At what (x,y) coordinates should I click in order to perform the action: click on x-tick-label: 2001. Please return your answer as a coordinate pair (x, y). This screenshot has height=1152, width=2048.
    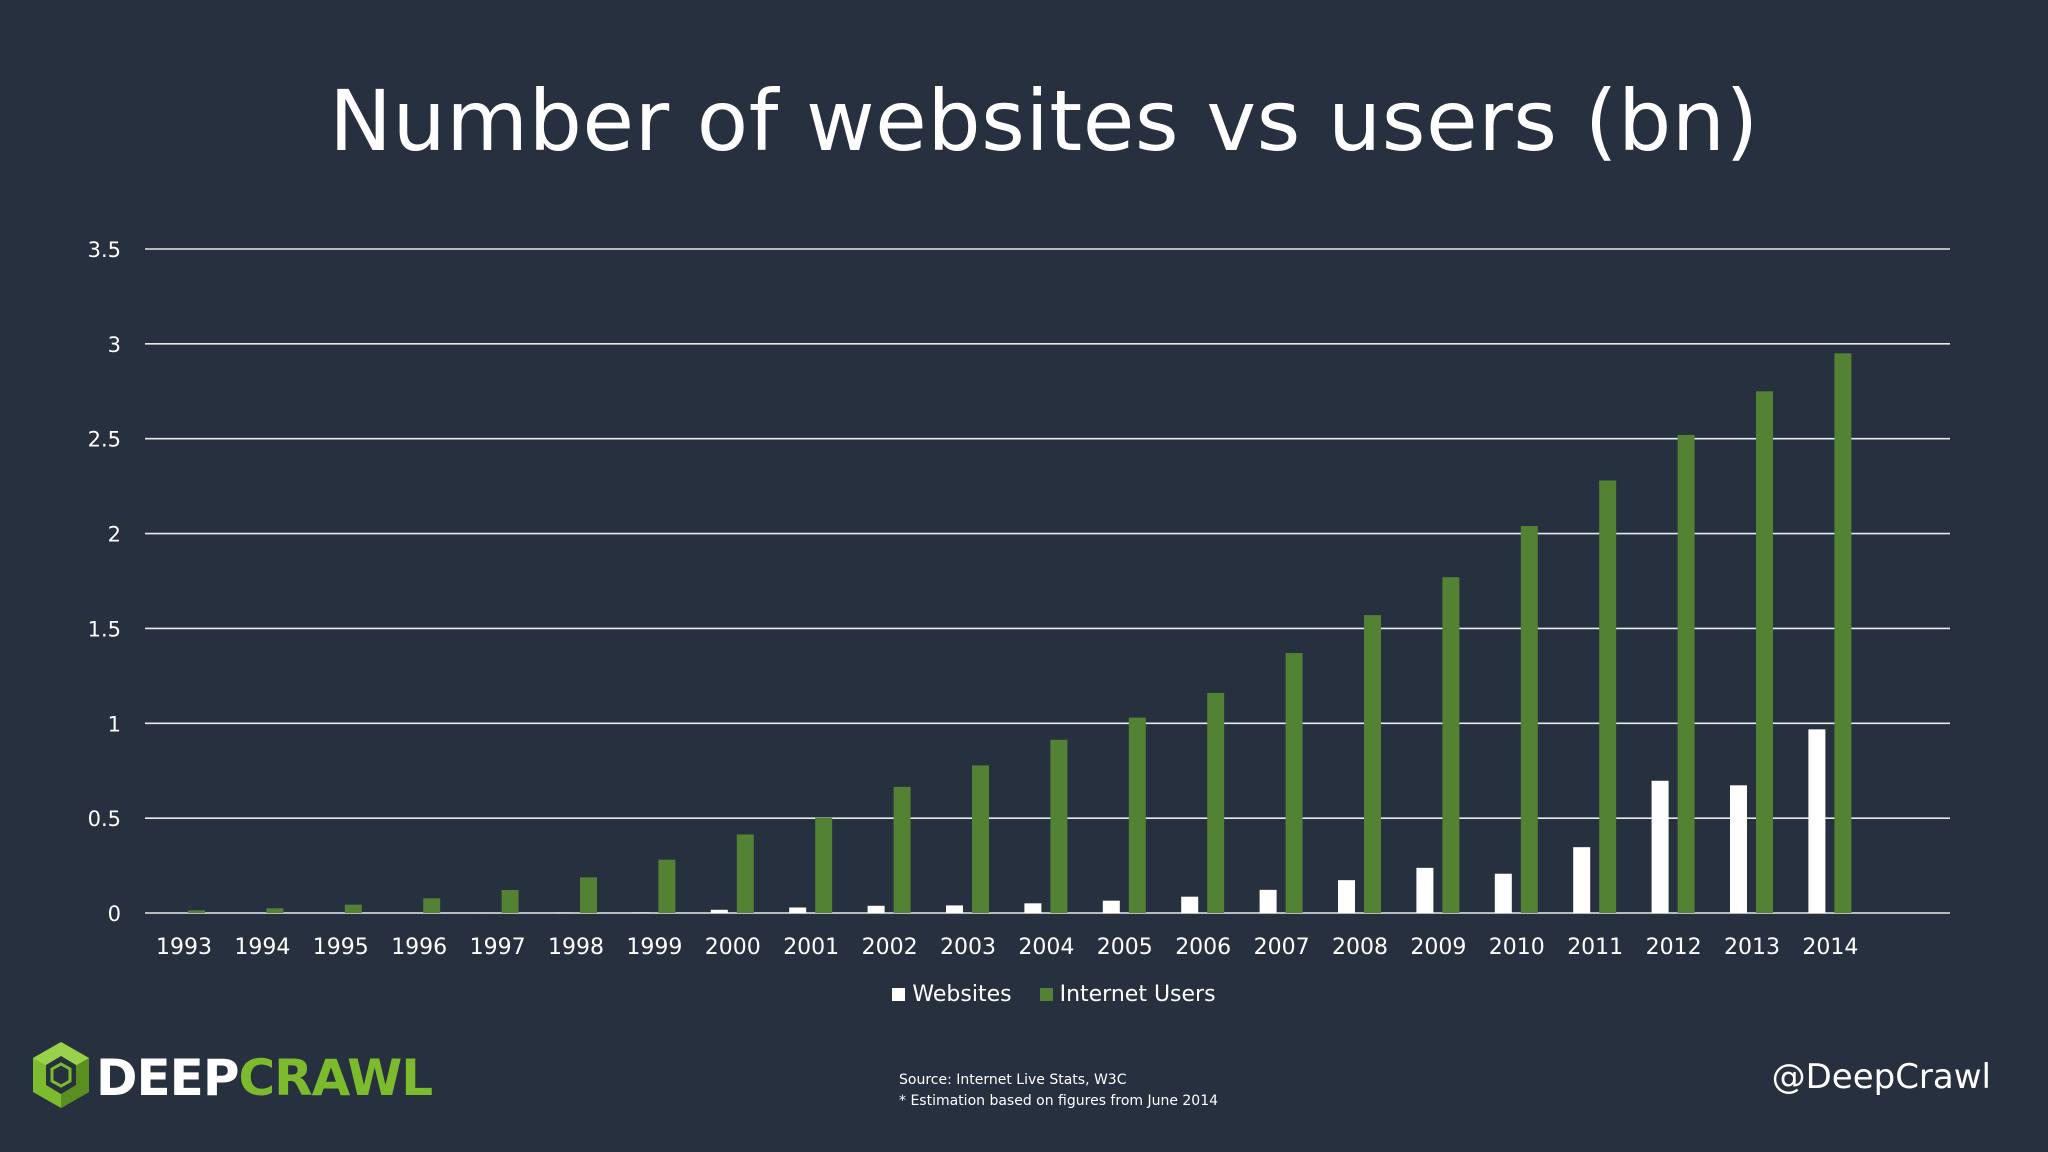
    Looking at the image, I should click on (811, 947).